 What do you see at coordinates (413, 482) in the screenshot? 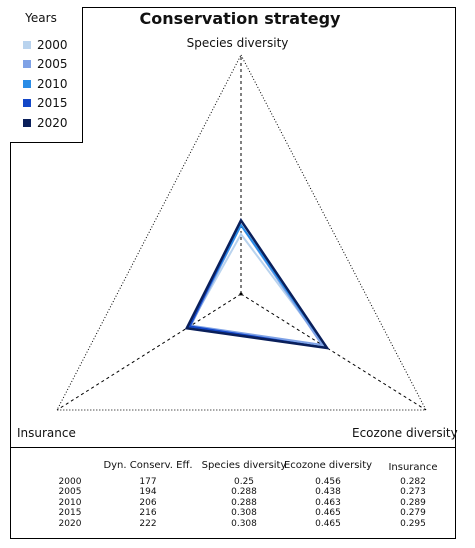
I see `table-cell: 0.282` at bounding box center [413, 482].